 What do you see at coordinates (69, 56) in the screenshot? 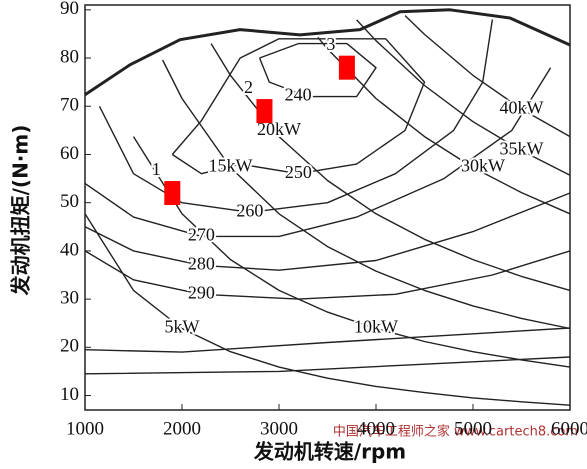
I see `y-tick-label: 80` at bounding box center [69, 56].